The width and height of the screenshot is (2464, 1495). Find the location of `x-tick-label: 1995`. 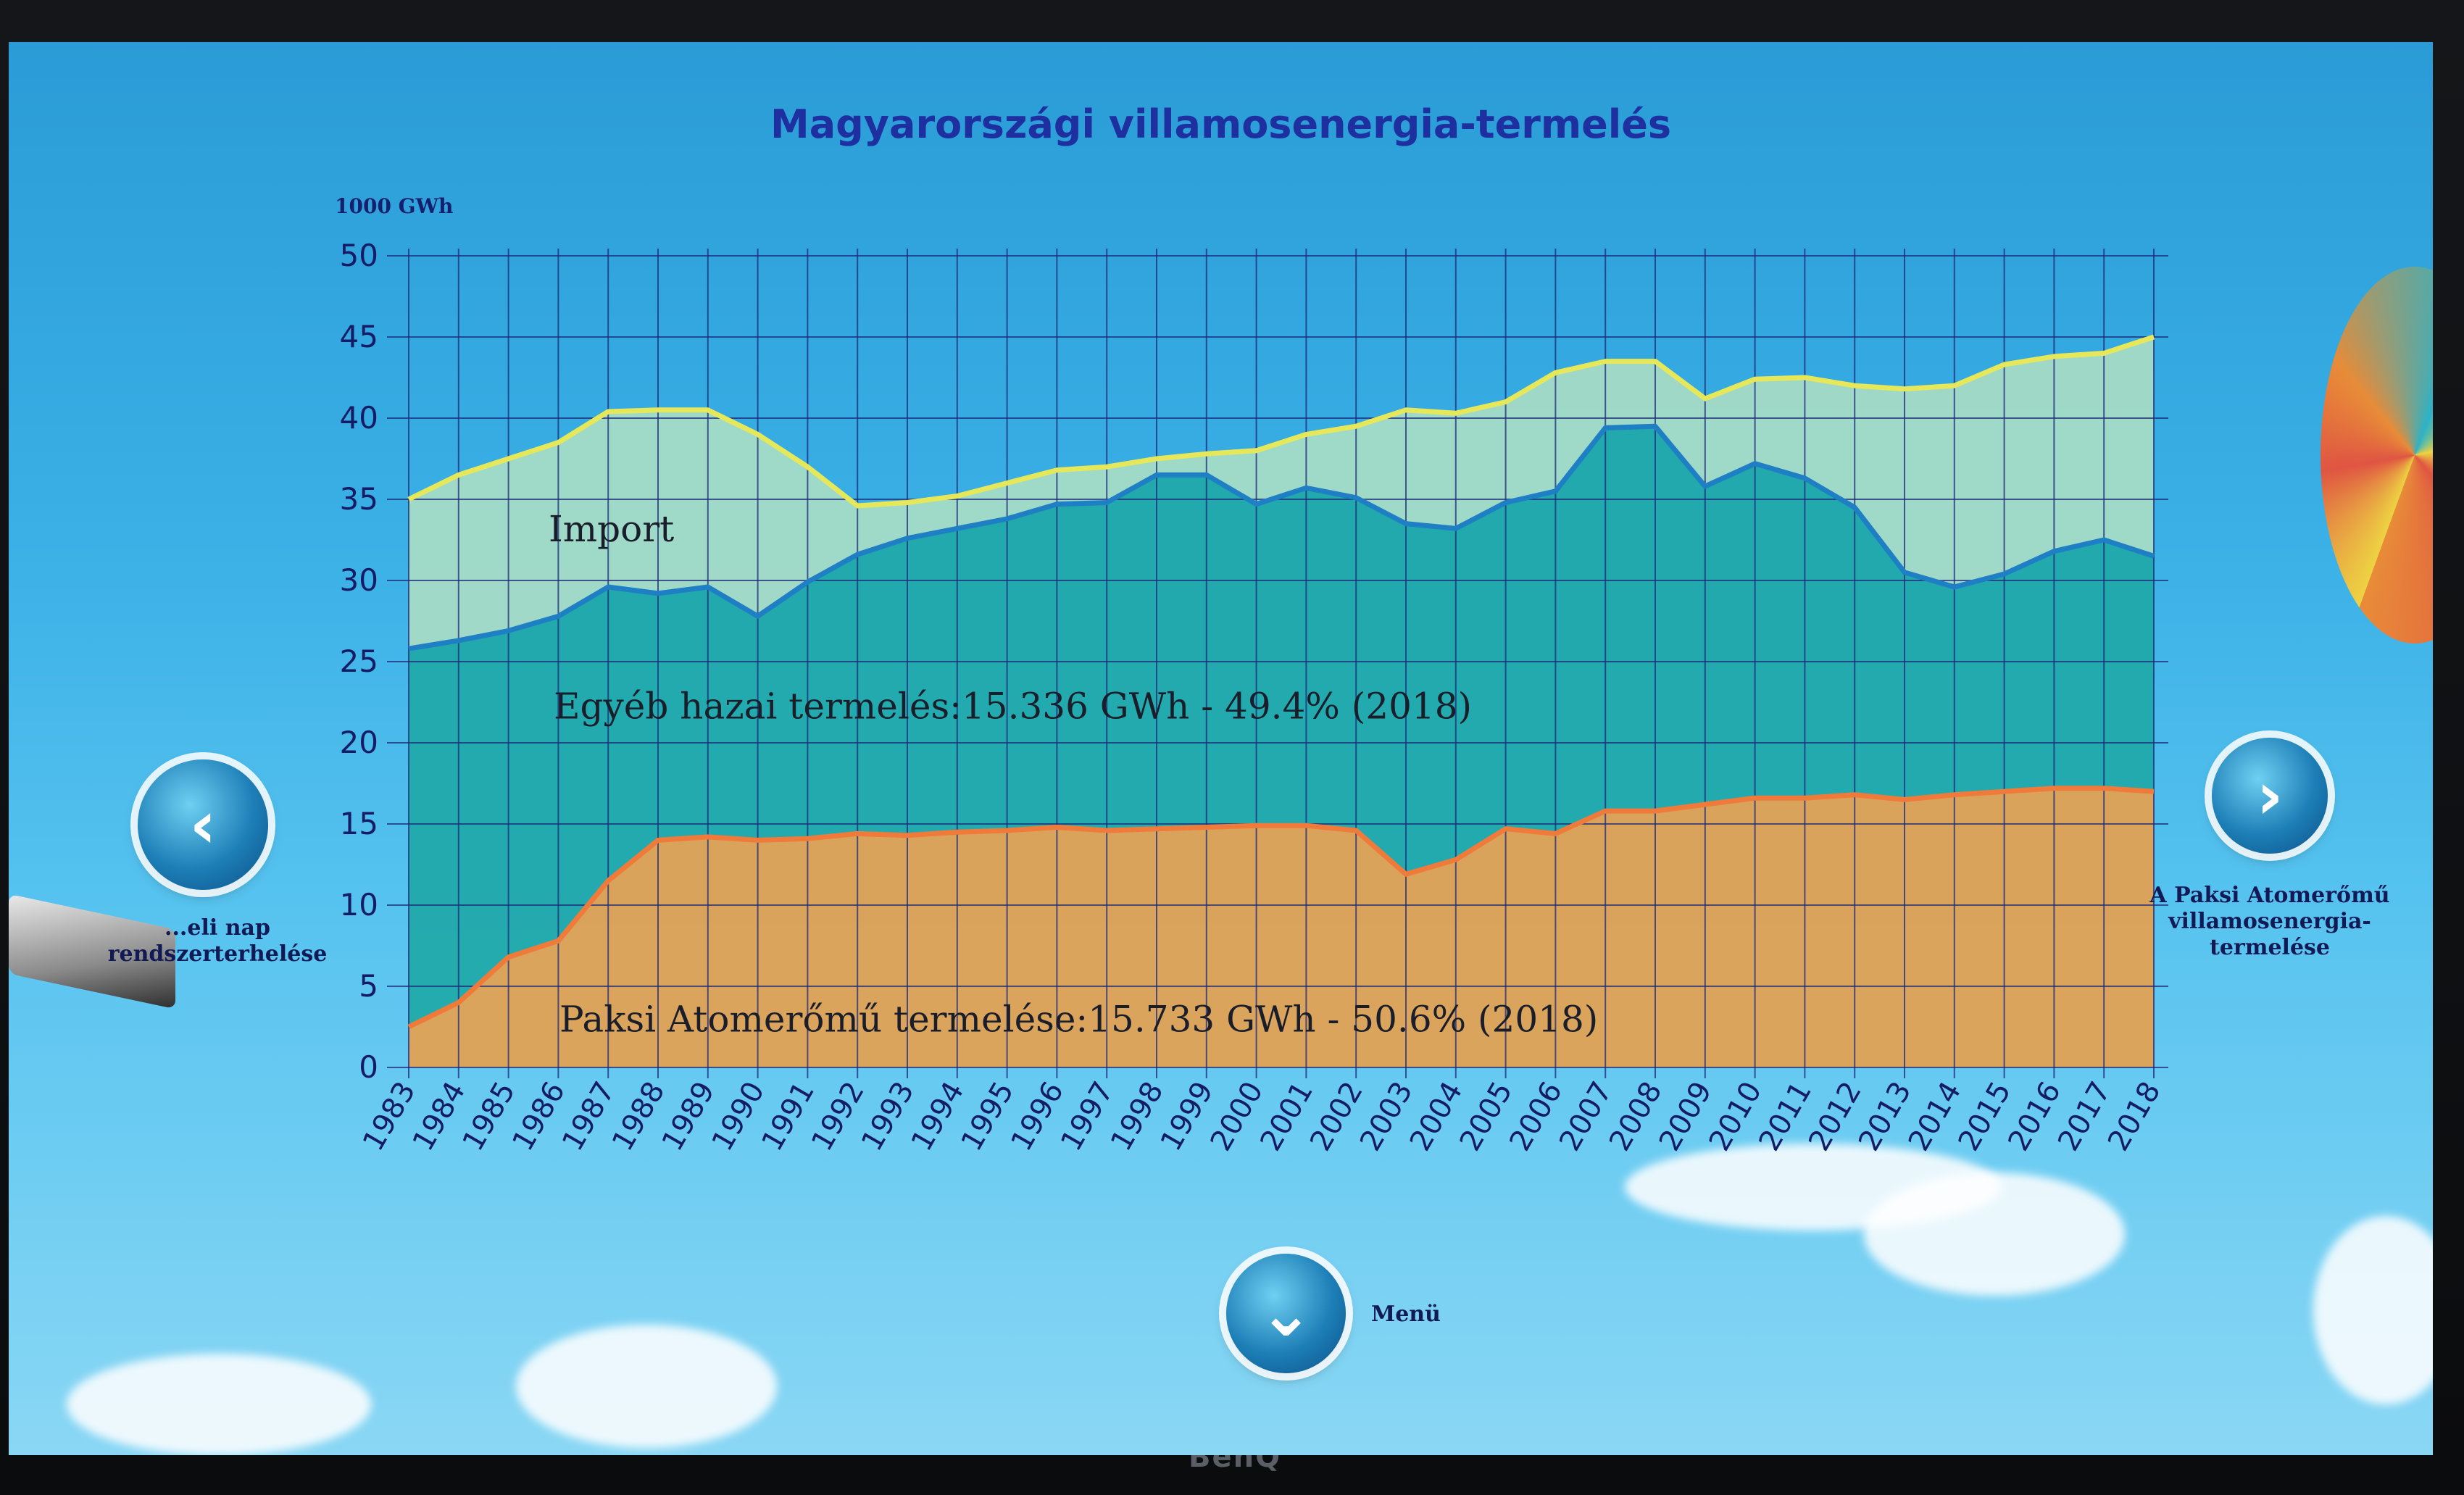

x-tick-label: 1995 is located at coordinates (988, 1116).